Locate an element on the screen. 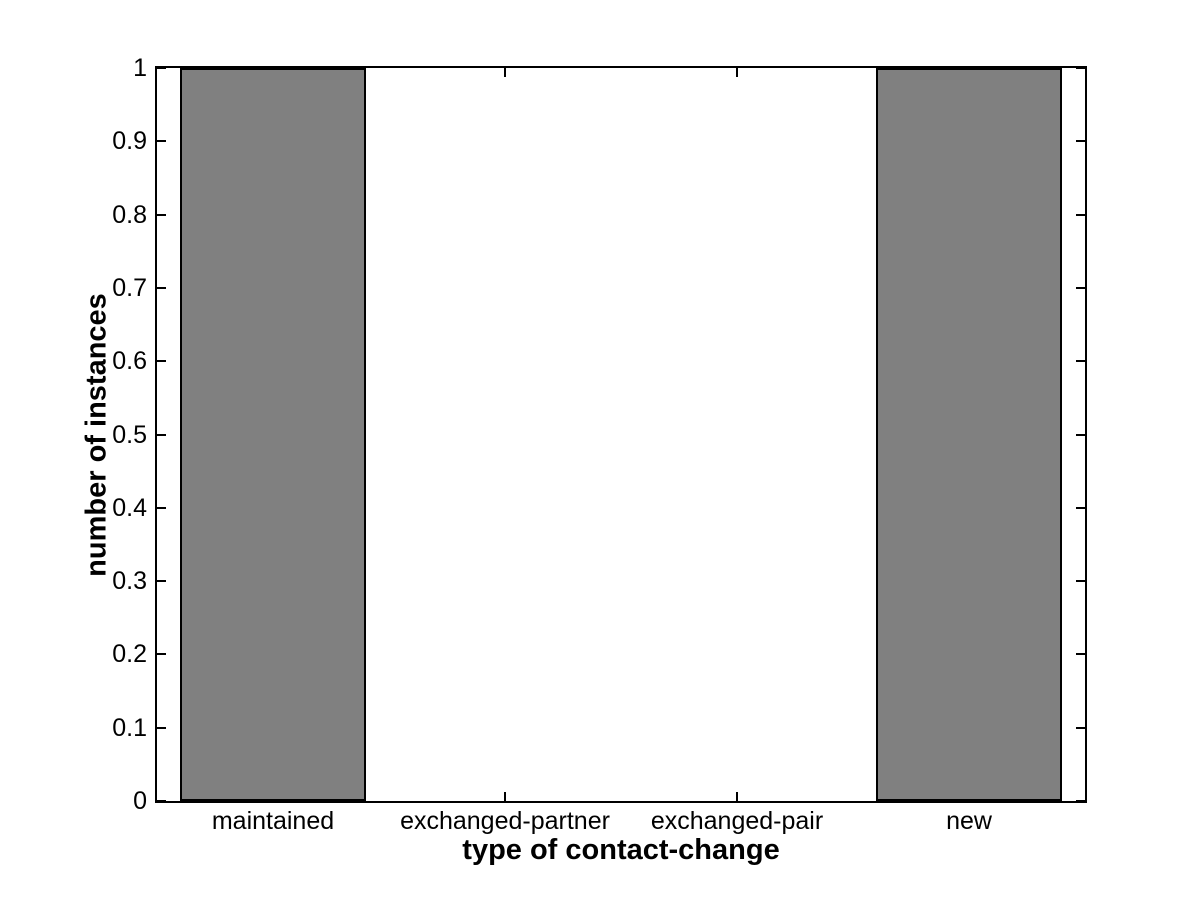 The height and width of the screenshot is (901, 1201). x-axis-label: type of contact-change is located at coordinates (621, 850).